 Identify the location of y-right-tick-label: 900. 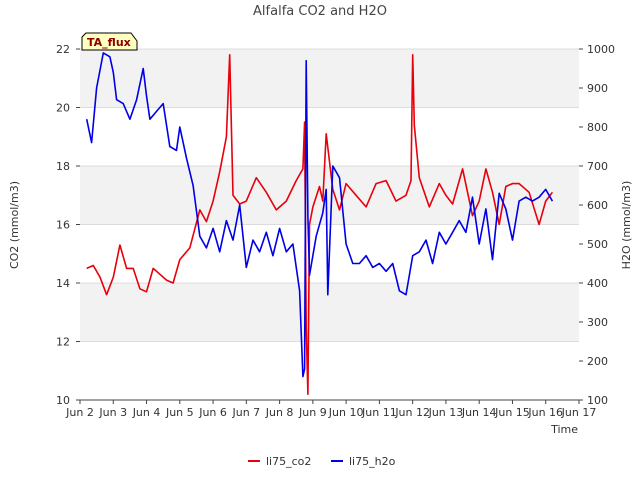
(597, 88).